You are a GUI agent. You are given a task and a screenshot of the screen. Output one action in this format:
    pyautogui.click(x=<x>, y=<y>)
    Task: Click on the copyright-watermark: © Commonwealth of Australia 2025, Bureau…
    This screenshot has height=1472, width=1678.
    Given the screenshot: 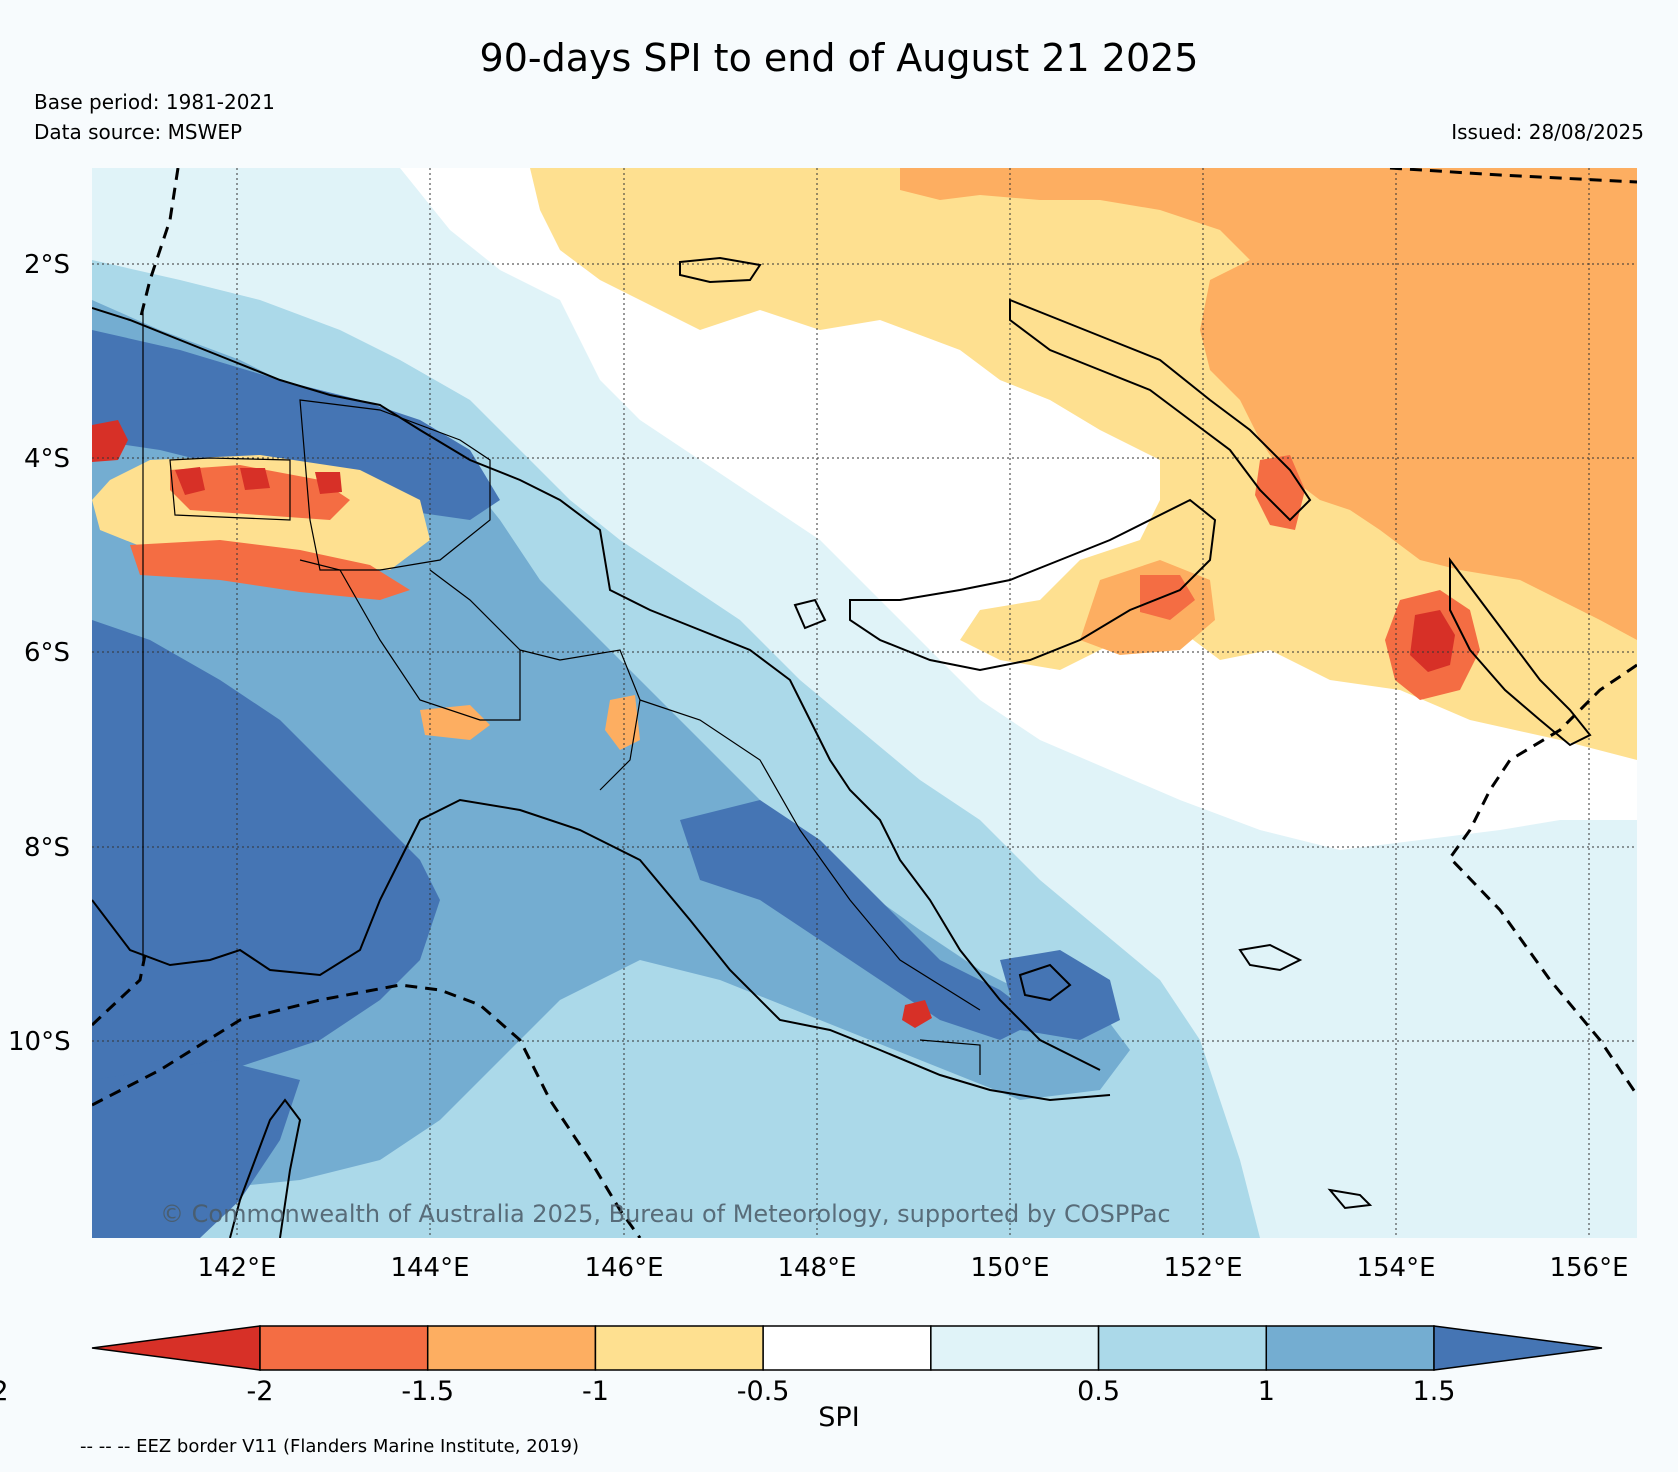 What is the action you would take?
    pyautogui.click(x=665, y=1214)
    